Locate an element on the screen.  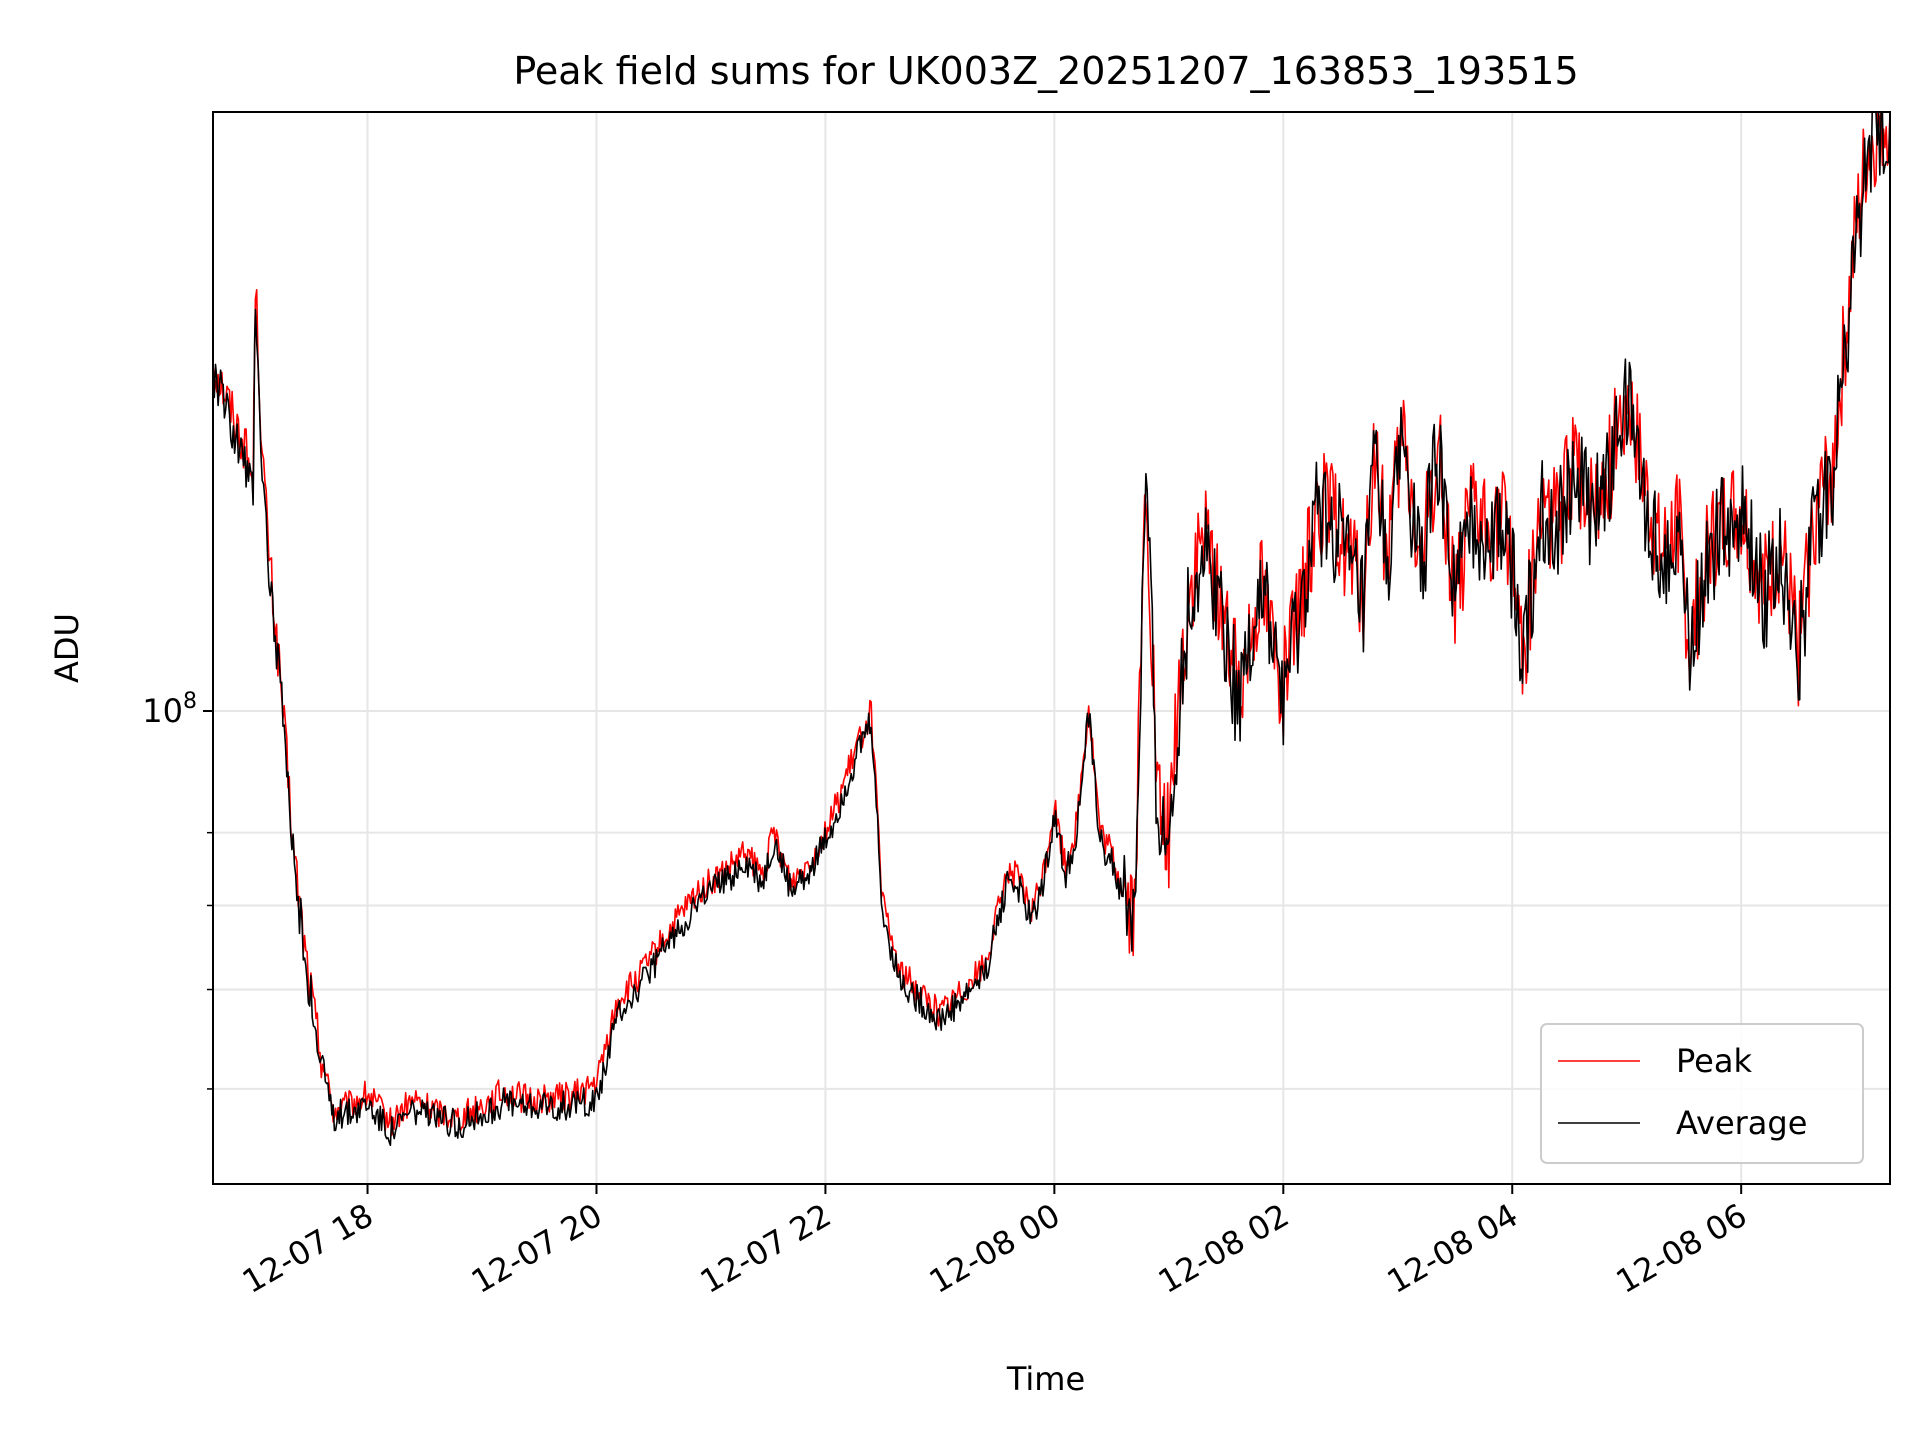
legend-box is located at coordinates (1702, 1093).